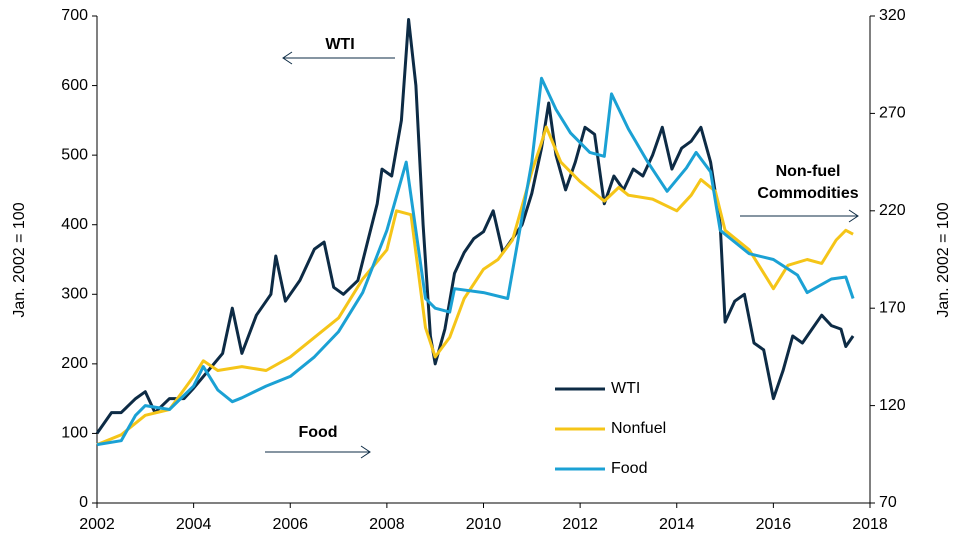 The image size is (958, 544). I want to click on y-tick-label: 0, so click(83, 502).